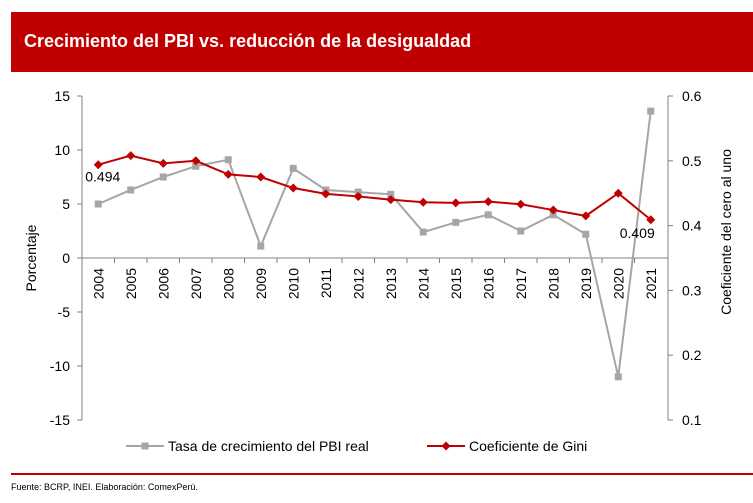  What do you see at coordinates (98, 283) in the screenshot?
I see `x-tick-label: 2004` at bounding box center [98, 283].